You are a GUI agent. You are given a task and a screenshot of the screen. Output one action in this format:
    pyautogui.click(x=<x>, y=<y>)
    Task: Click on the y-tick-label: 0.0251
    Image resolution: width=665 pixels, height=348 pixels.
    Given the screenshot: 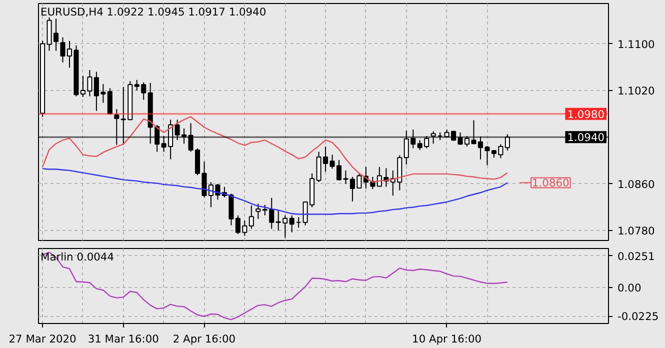 What is the action you would take?
    pyautogui.click(x=636, y=256)
    